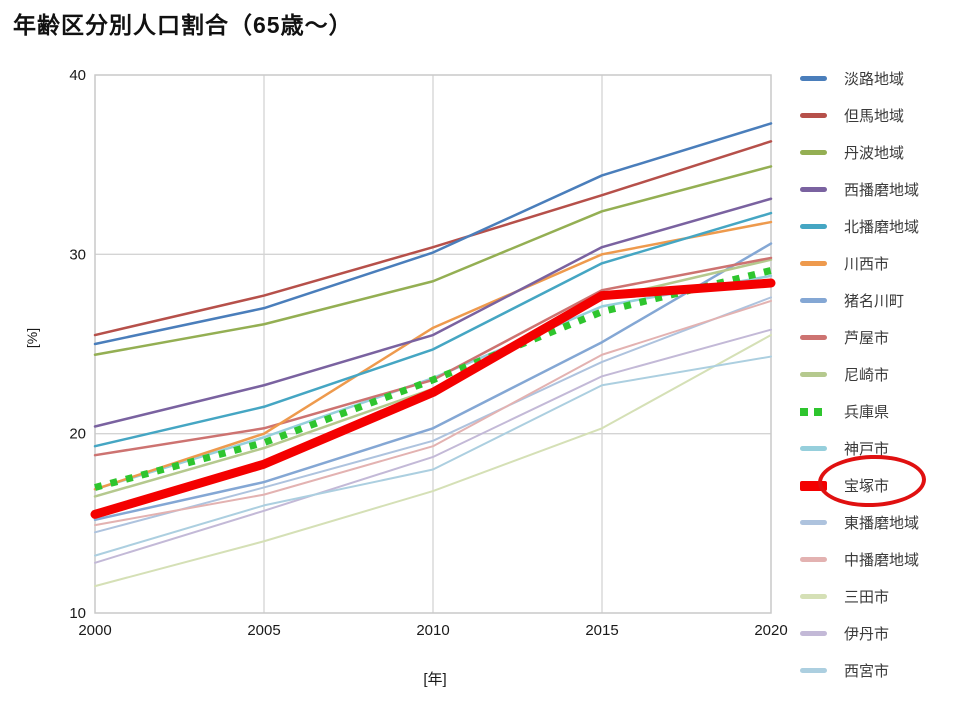  I want to click on y-tick-label: 40, so click(77, 75).